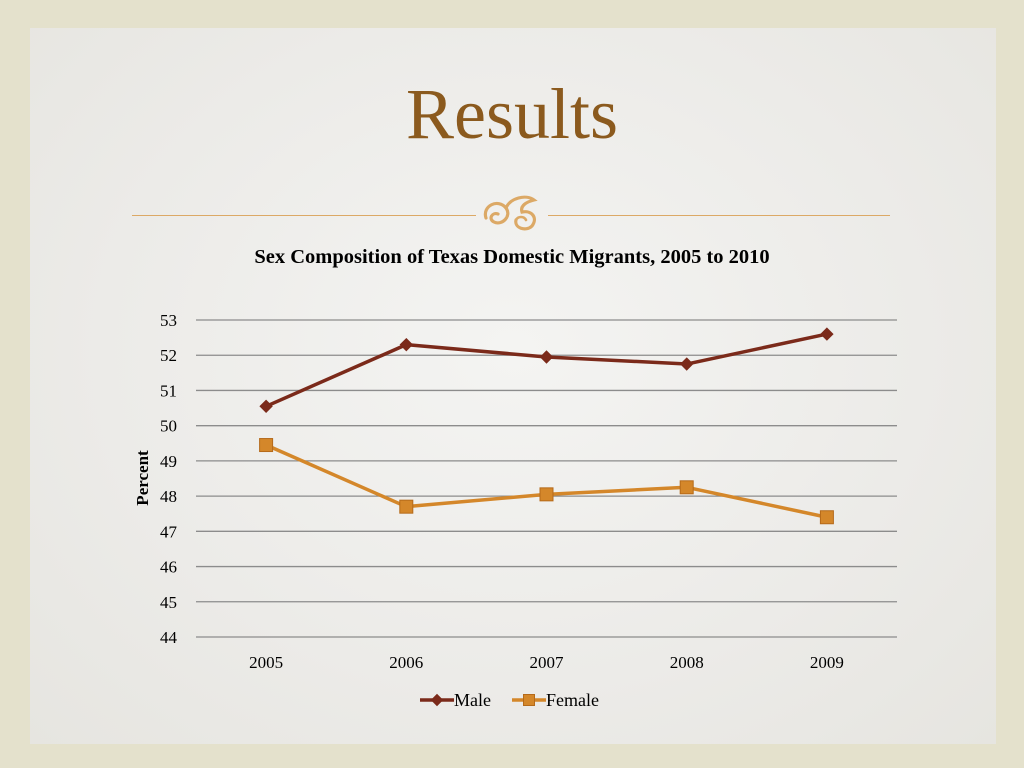 This screenshot has height=768, width=1024. Describe the element at coordinates (827, 662) in the screenshot. I see `x-tick-label: 2009` at that location.